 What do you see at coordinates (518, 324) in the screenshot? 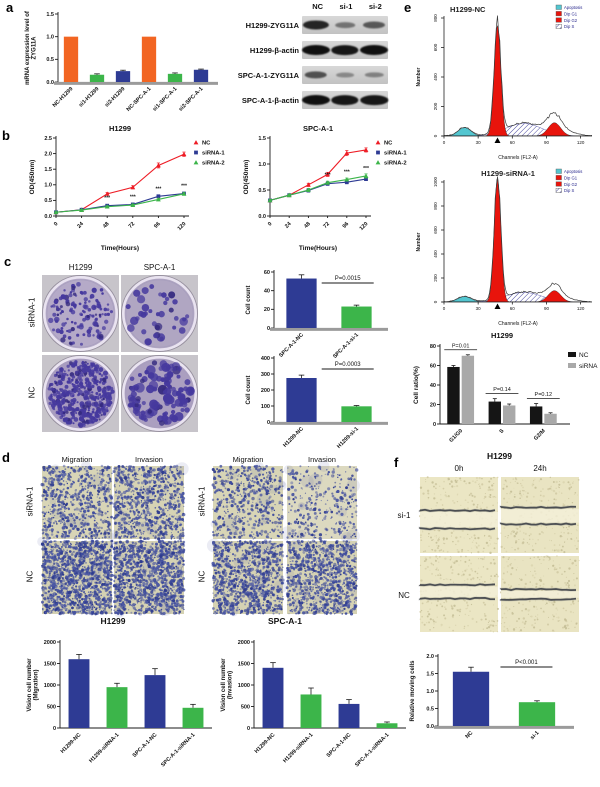
I see `svg-text: Channels (FL2-A)` at bounding box center [518, 324].